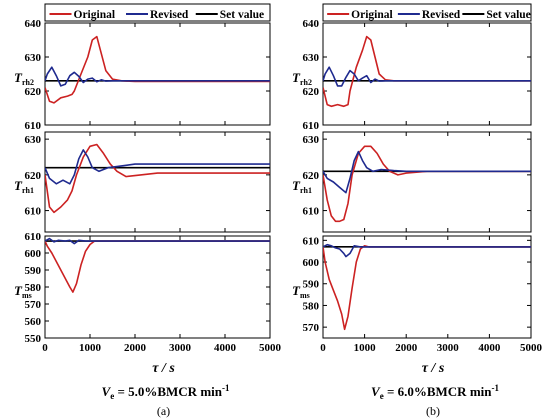  What do you see at coordinates (433, 411) in the screenshot?
I see `panel-label: (b)` at bounding box center [433, 411].